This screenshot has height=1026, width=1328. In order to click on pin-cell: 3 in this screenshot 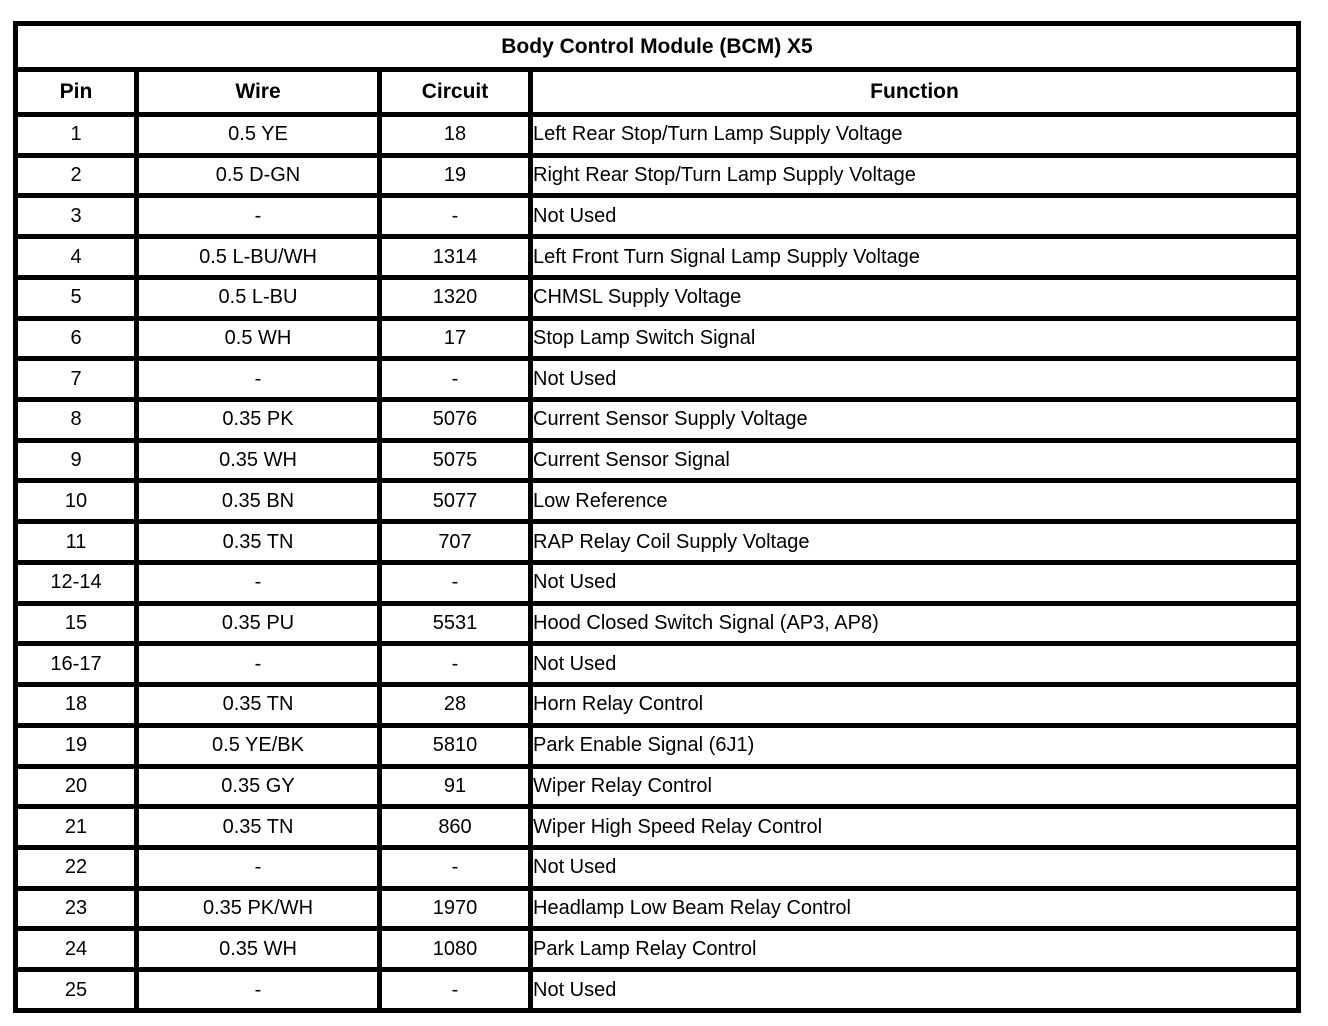, I will do `click(76, 216)`.